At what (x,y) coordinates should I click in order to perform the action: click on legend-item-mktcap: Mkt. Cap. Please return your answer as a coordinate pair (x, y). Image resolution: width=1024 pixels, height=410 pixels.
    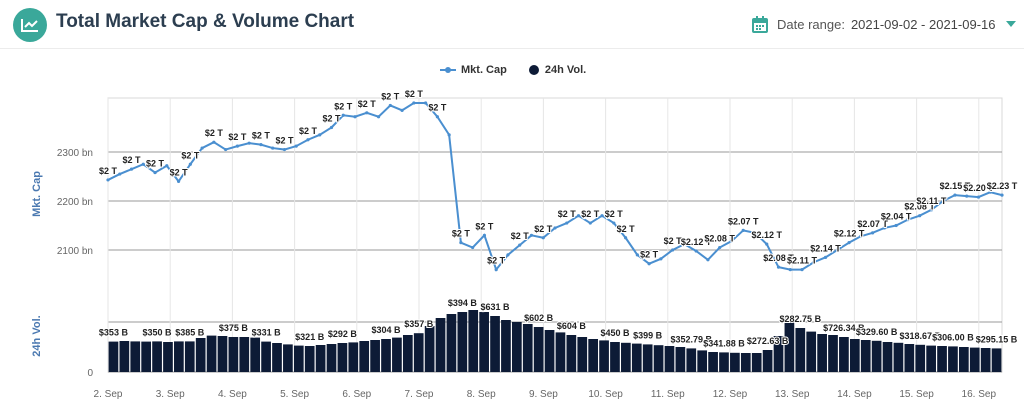
    Looking at the image, I should click on (473, 70).